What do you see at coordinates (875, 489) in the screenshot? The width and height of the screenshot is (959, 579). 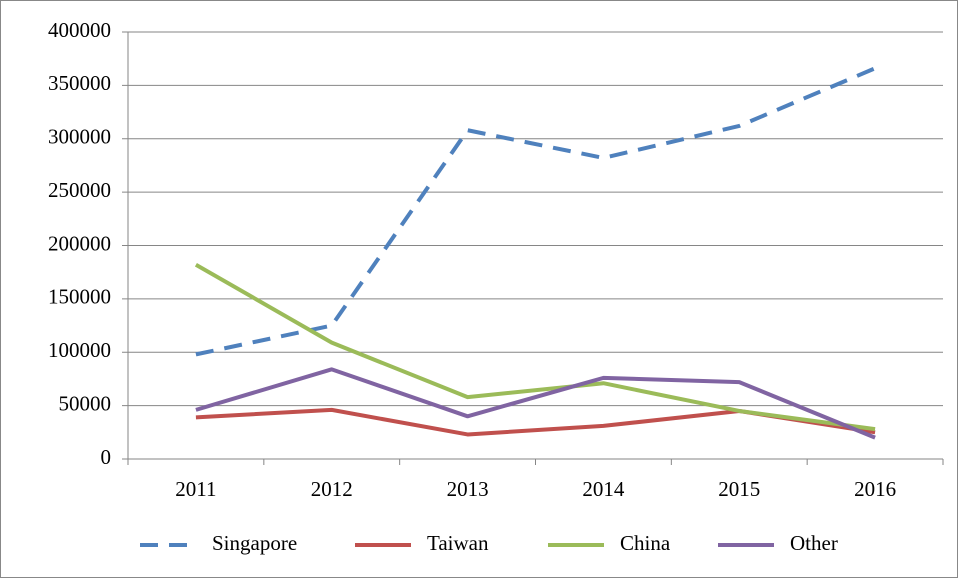 I see `x-tick-label: 2016` at bounding box center [875, 489].